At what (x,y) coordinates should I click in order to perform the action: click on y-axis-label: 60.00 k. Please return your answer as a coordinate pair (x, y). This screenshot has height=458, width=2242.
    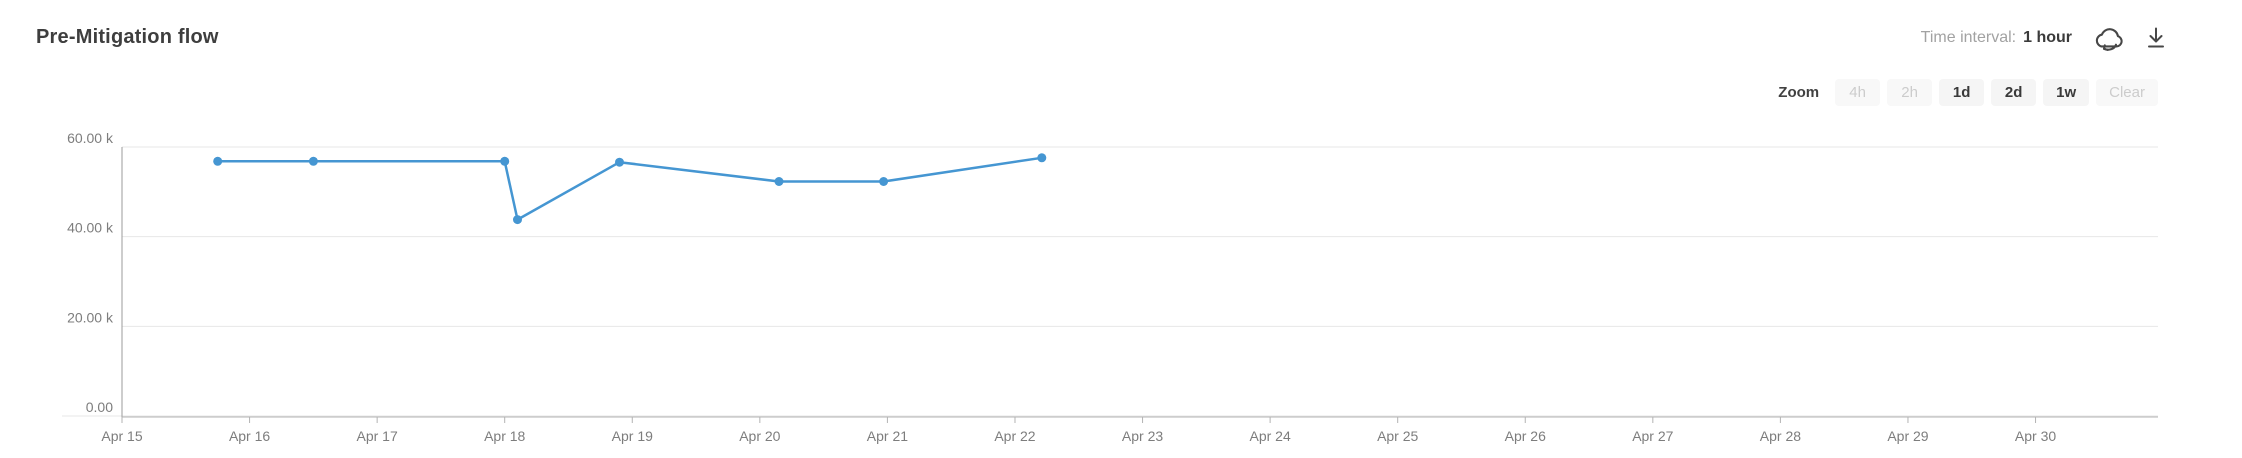
    Looking at the image, I should click on (90, 138).